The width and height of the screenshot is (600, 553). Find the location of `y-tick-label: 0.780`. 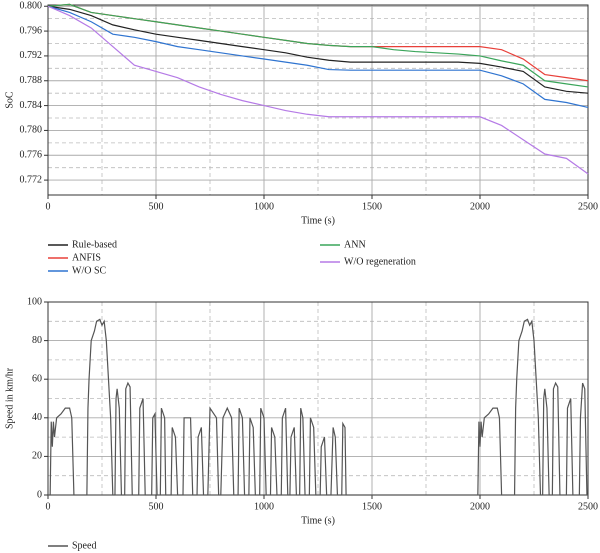

y-tick-label: 0.780 is located at coordinates (31, 130).